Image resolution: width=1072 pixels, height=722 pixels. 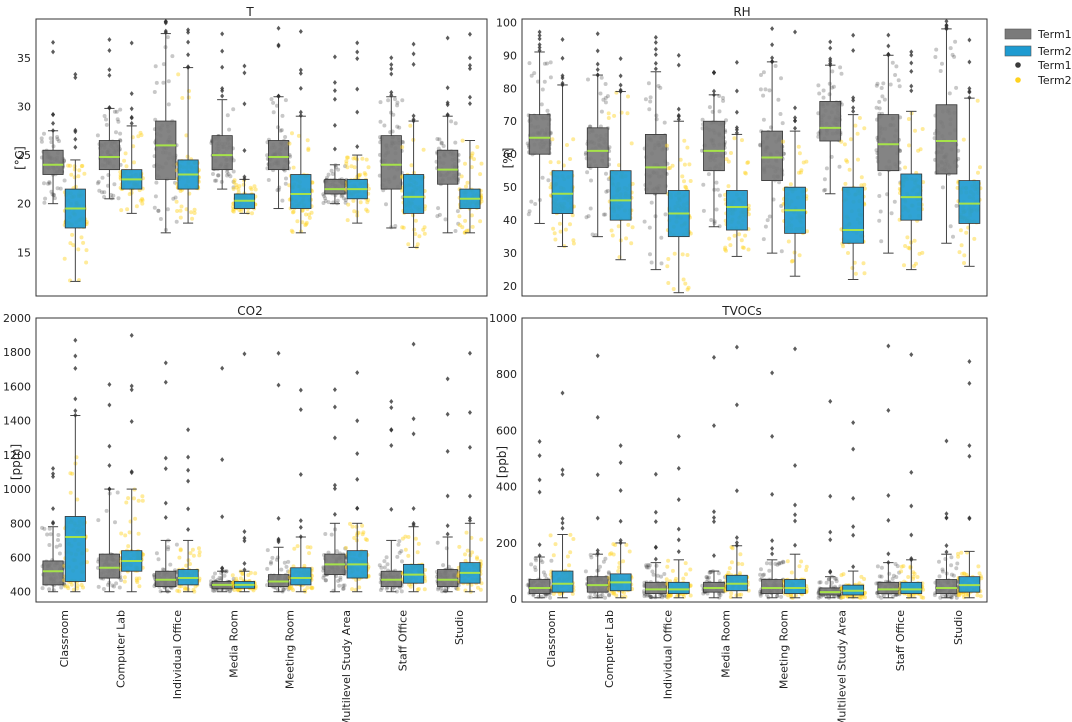 What do you see at coordinates (249, 311) in the screenshot?
I see `title-co2: CO2` at bounding box center [249, 311].